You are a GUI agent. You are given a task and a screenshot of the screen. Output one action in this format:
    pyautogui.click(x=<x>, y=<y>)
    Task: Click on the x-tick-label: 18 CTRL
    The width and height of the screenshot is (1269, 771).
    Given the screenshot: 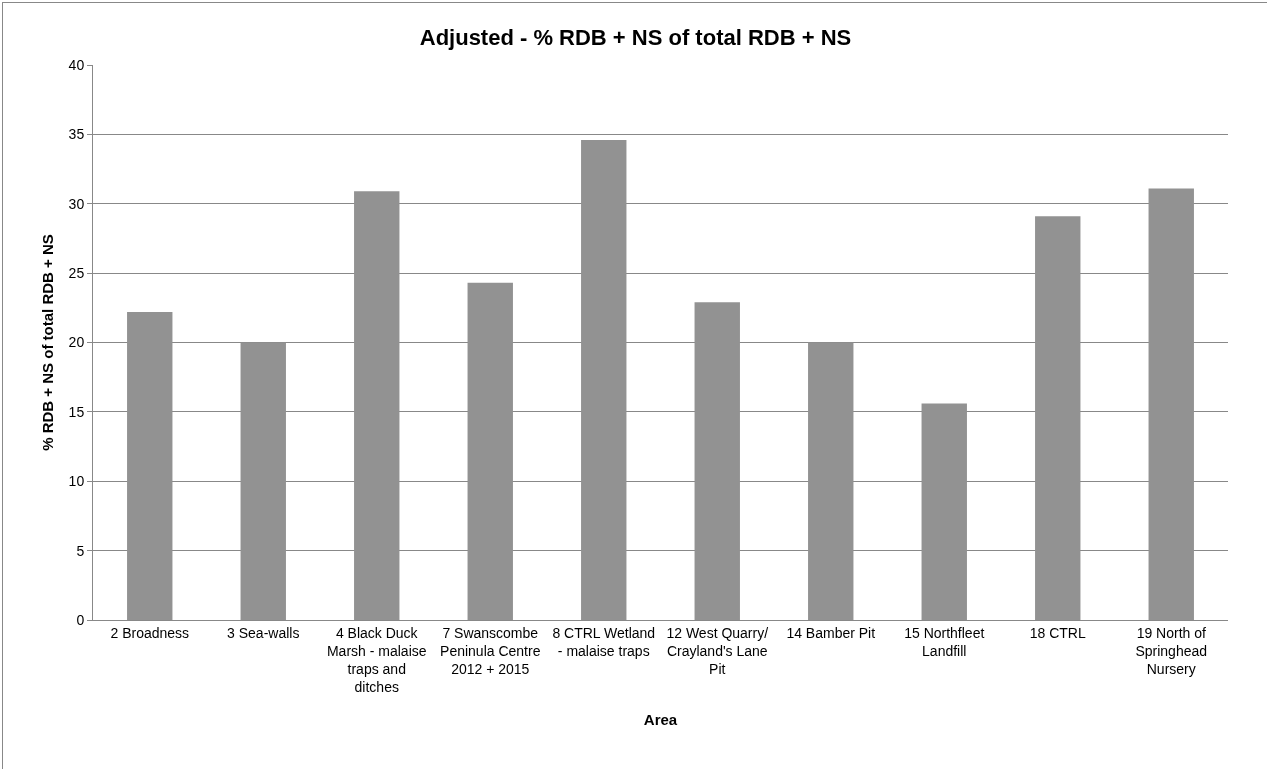 What is the action you would take?
    pyautogui.click(x=1057, y=632)
    